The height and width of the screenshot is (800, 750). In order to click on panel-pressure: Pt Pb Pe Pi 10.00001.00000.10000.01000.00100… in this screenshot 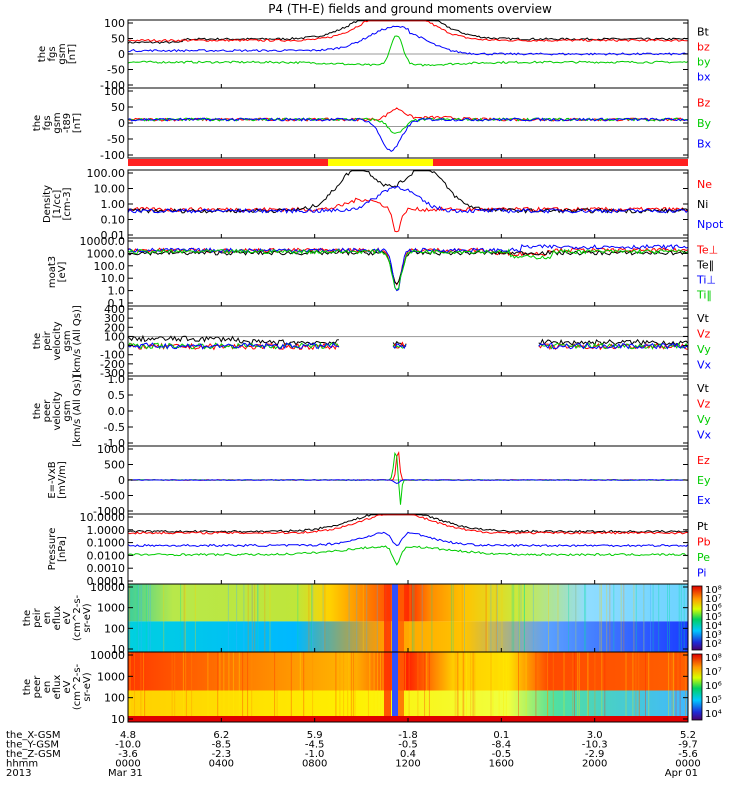, I will do `click(379, 549)`.